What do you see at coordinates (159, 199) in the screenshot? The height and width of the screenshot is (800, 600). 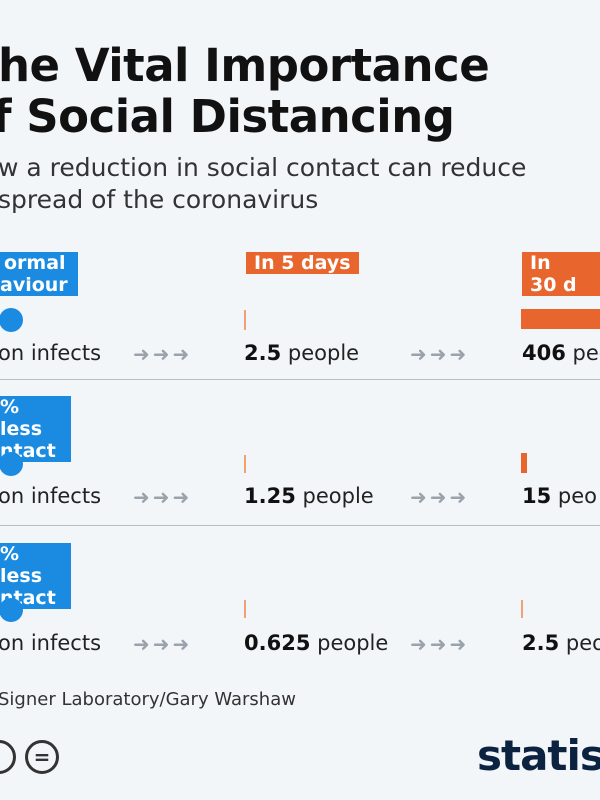 I see `chart-subtitle-line-2: spread of the coronavirus` at bounding box center [159, 199].